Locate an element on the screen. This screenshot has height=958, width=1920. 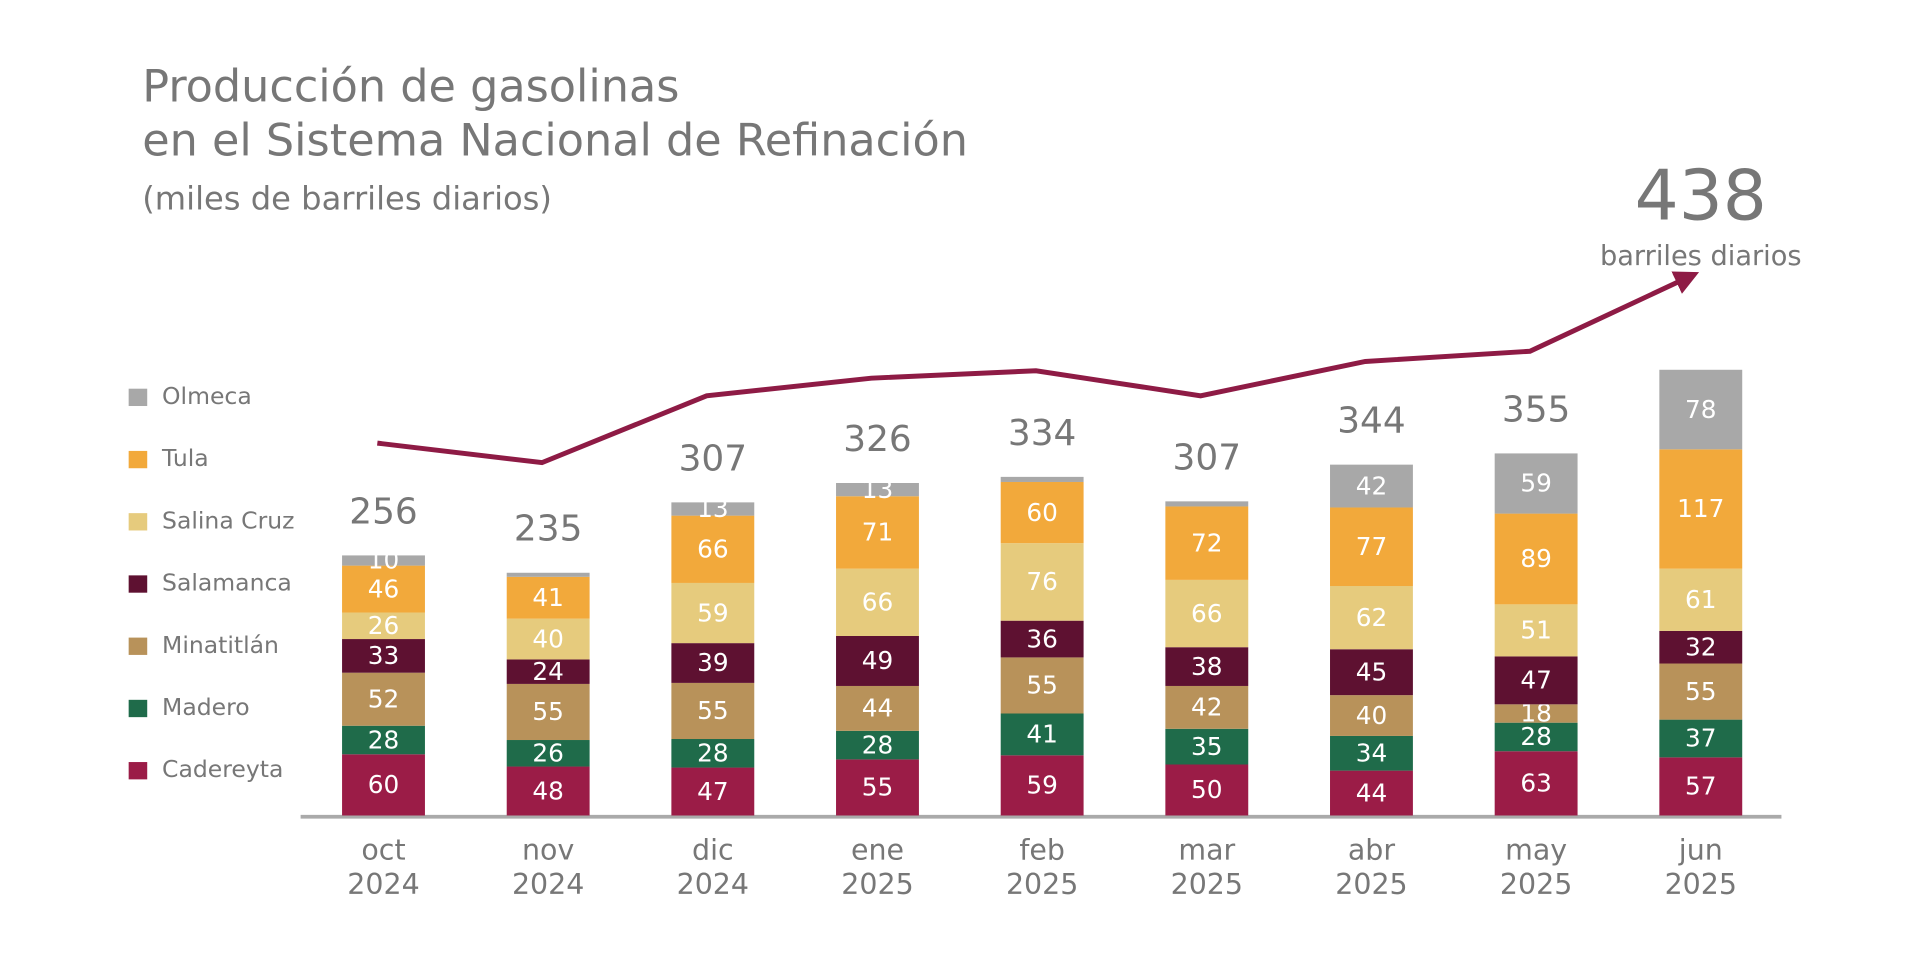
value-label: 57 is located at coordinates (1700, 786).